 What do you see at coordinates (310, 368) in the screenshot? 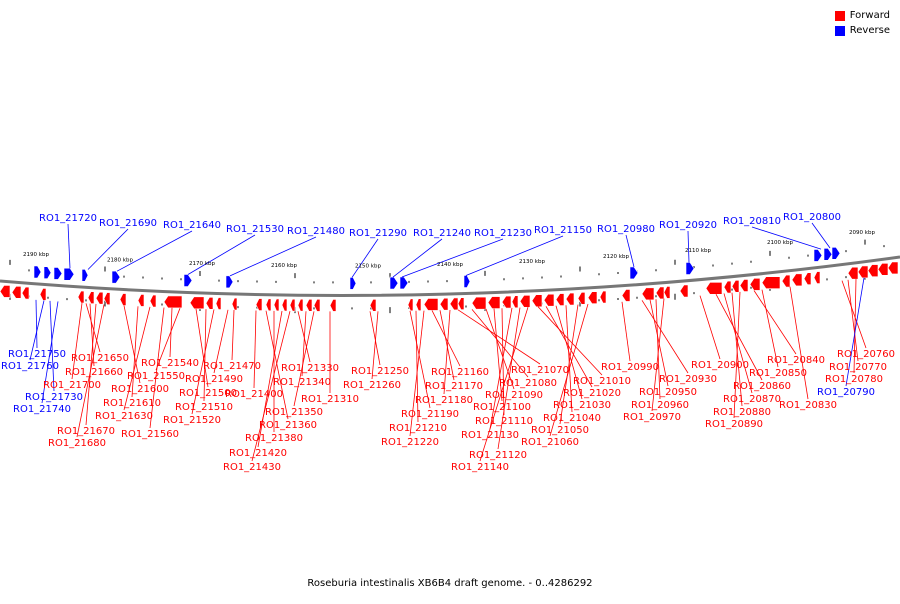
I see `gene-label-forward: RO1_21330` at bounding box center [310, 368].